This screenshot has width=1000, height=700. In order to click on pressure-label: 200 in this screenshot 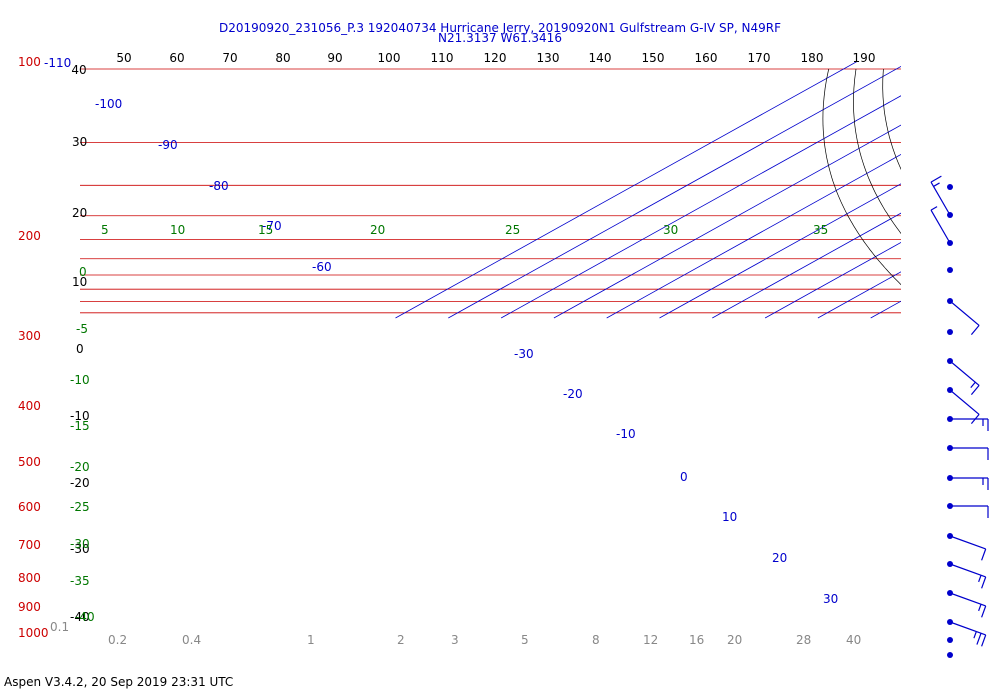, I will do `click(29, 236)`.